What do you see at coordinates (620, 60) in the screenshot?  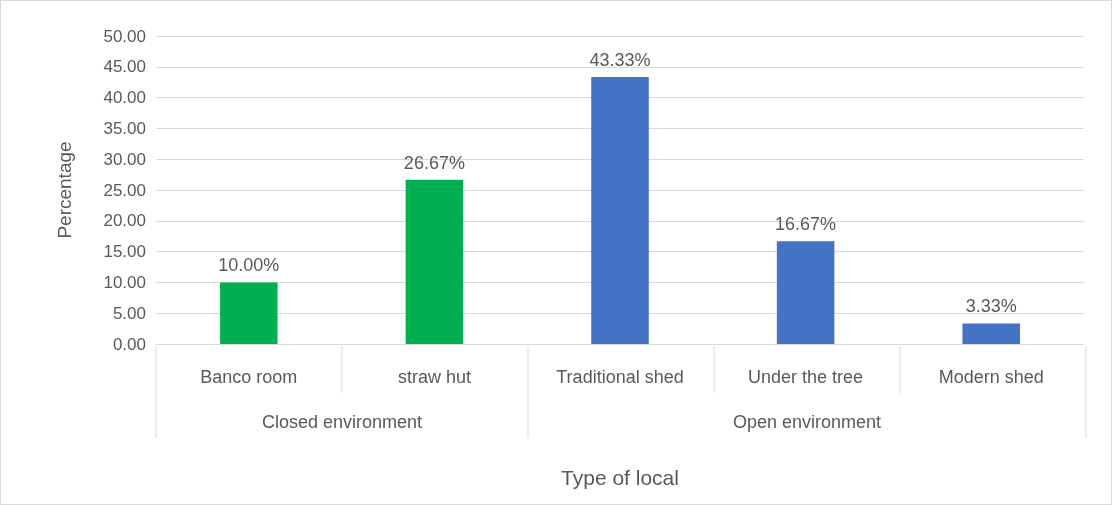 I see `data-label: 43.33%` at bounding box center [620, 60].